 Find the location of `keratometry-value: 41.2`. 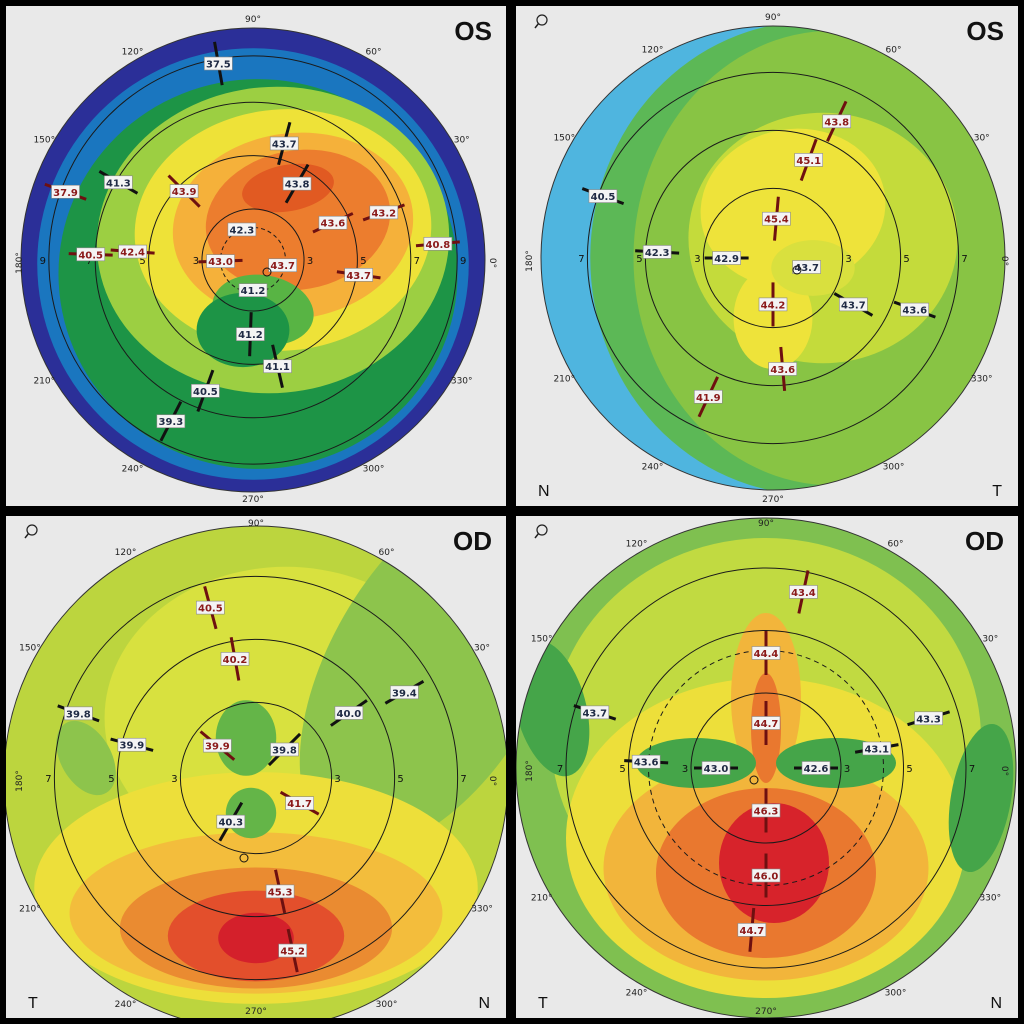

keratometry-value: 41.2 is located at coordinates (250, 335).